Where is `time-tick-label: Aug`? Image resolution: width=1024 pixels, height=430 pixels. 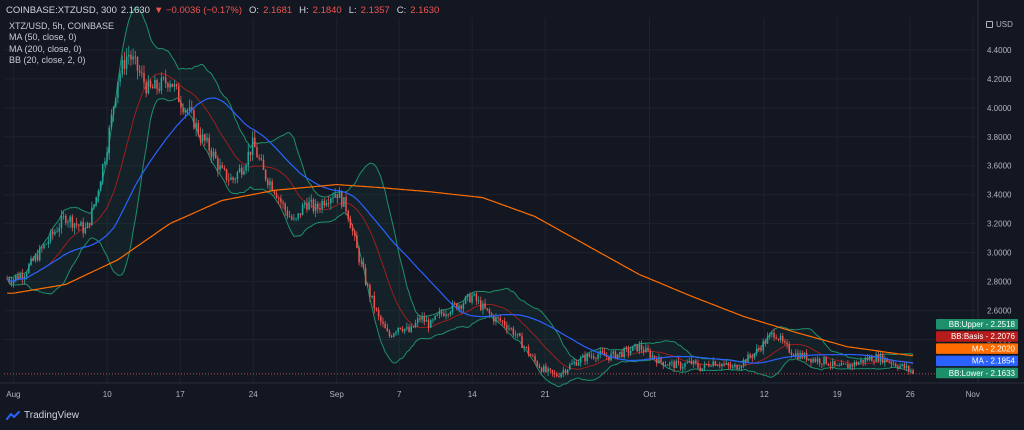
time-tick-label: Aug is located at coordinates (13, 394).